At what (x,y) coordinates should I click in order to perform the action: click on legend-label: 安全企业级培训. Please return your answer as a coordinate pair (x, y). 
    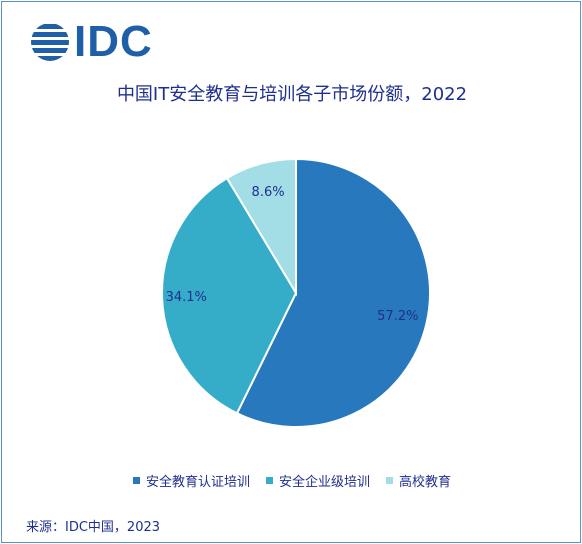
    Looking at the image, I should click on (324, 482).